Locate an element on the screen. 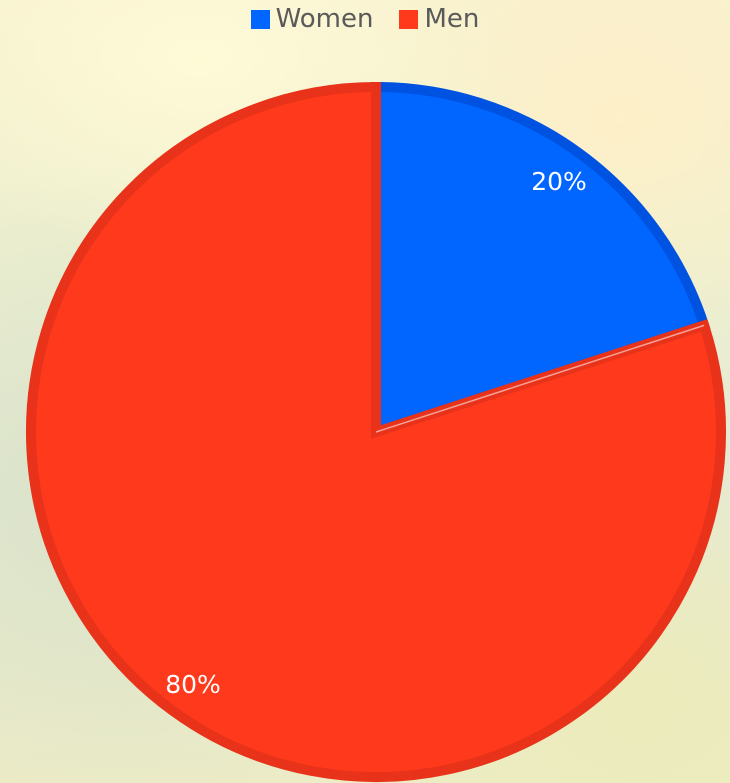  slice-label-women: 20% is located at coordinates (559, 181).